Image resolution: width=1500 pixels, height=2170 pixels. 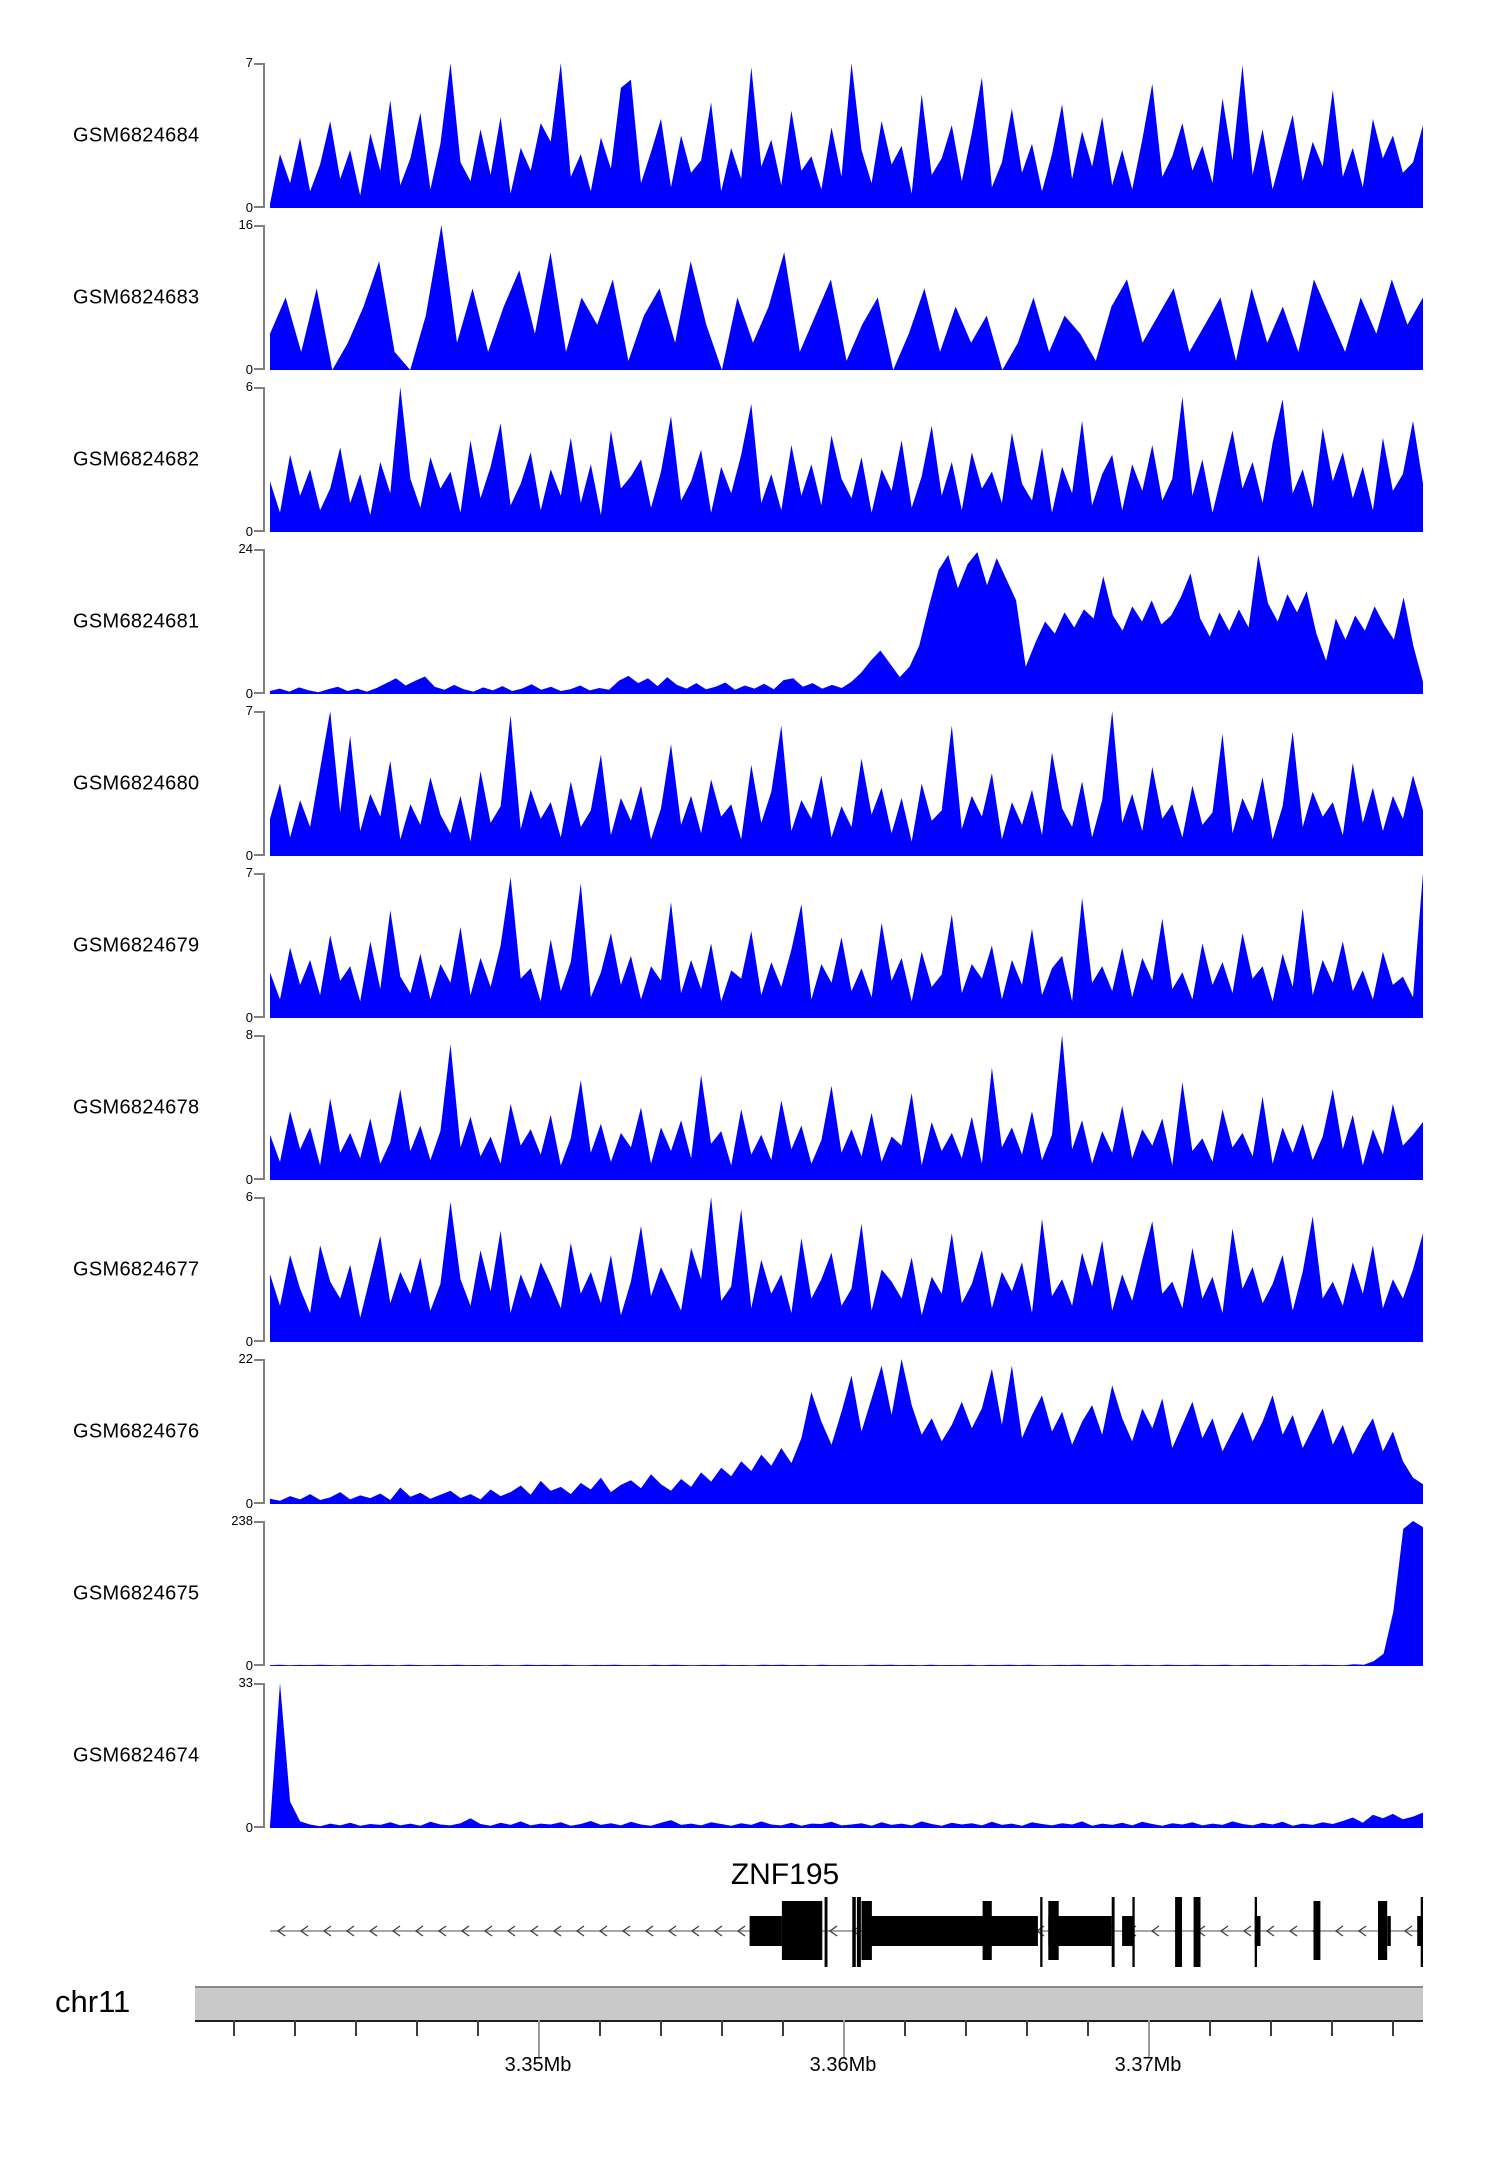 What do you see at coordinates (750, 459) in the screenshot?
I see `signal-track-row: GSM6824682 6 0` at bounding box center [750, 459].